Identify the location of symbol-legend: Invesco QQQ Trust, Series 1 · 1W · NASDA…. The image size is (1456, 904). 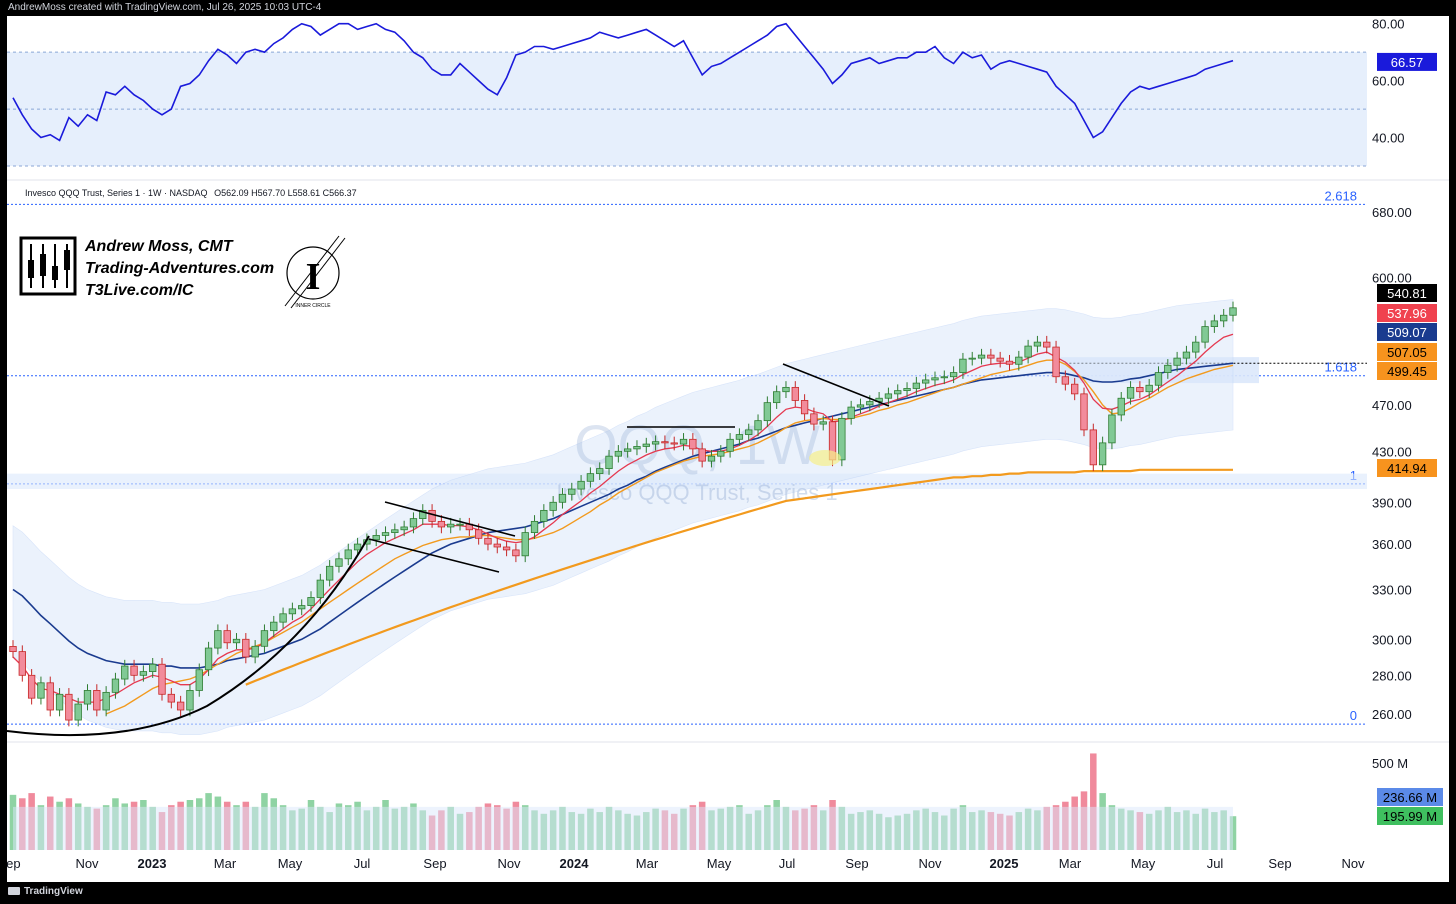
(191, 193).